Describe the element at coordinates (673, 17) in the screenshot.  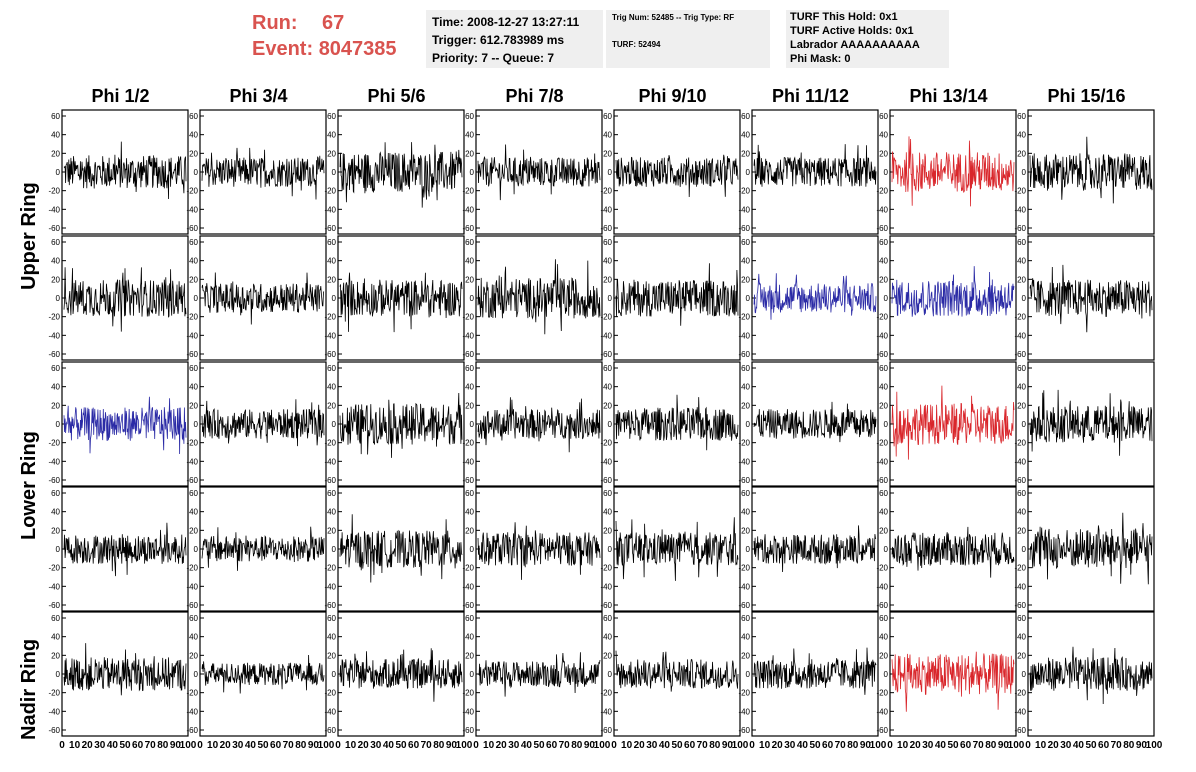
I see `trig-num-text: Trig Num: 52485 -- Trig Type: RF` at that location.